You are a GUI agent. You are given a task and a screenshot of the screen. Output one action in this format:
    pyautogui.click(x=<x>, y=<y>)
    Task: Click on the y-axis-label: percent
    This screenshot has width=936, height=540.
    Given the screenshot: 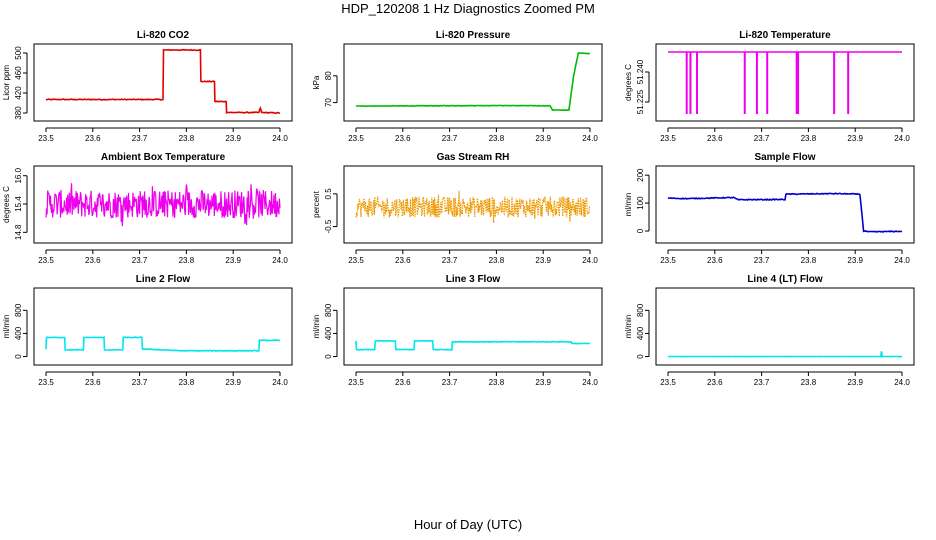 What is the action you would take?
    pyautogui.click(x=316, y=203)
    